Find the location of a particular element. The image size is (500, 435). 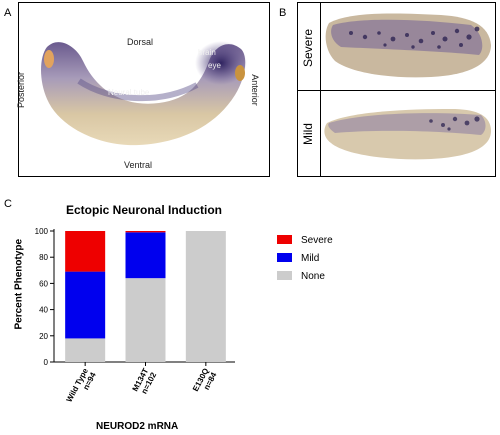

category-name: M134T is located at coordinates (141, 380).